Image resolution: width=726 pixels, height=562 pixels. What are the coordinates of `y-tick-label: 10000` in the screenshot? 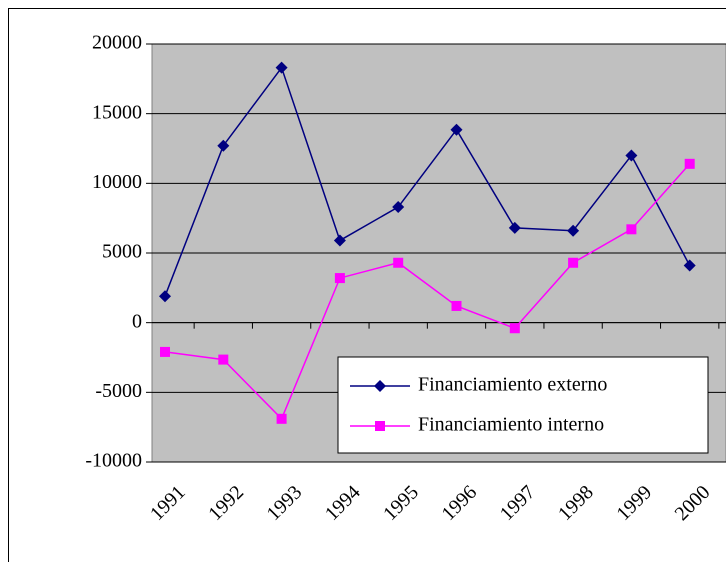 It's located at (117, 182).